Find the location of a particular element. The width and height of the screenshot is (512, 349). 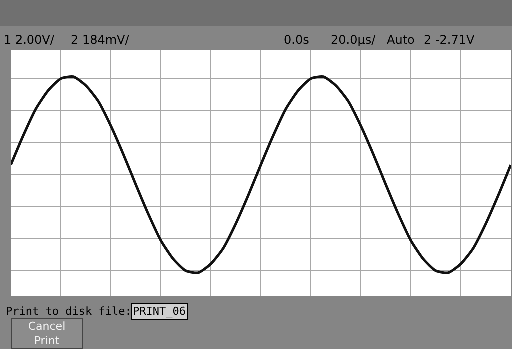

text: 1 2.00V/ is located at coordinates (30, 40).